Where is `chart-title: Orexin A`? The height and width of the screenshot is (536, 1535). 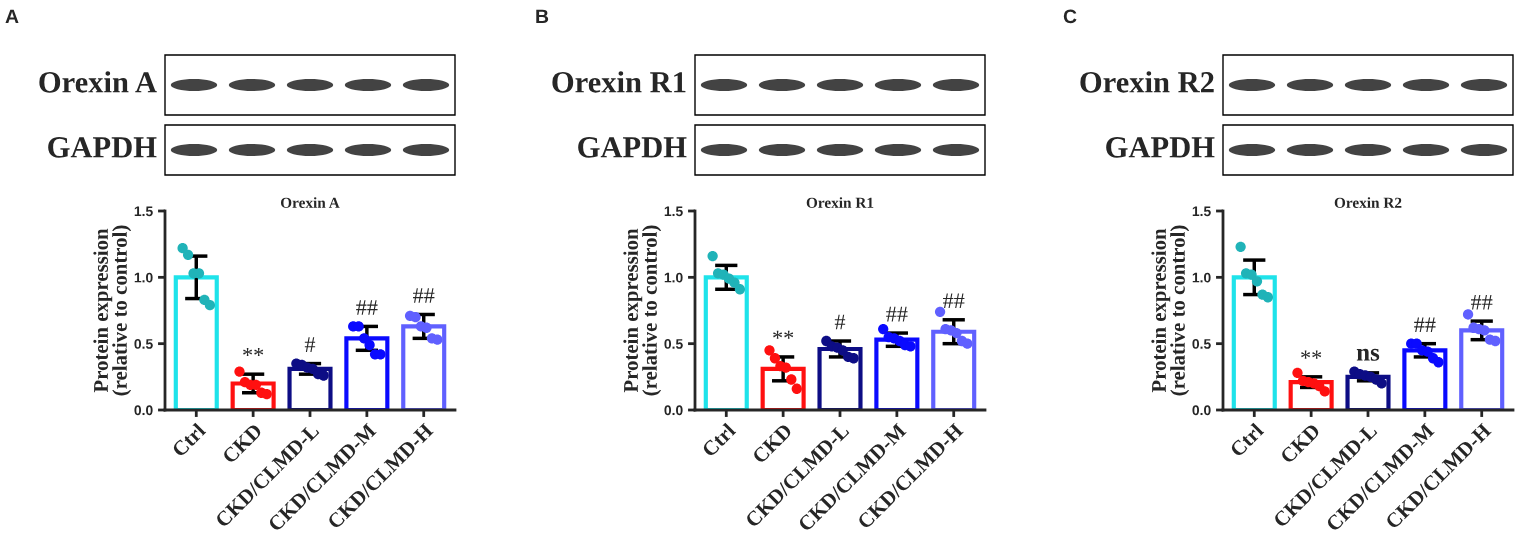
chart-title: Orexin A is located at coordinates (310, 202).